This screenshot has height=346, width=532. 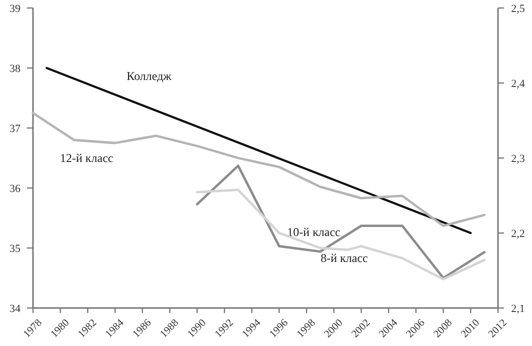 I want to click on y-tick-label: 34, so click(x=15, y=308).